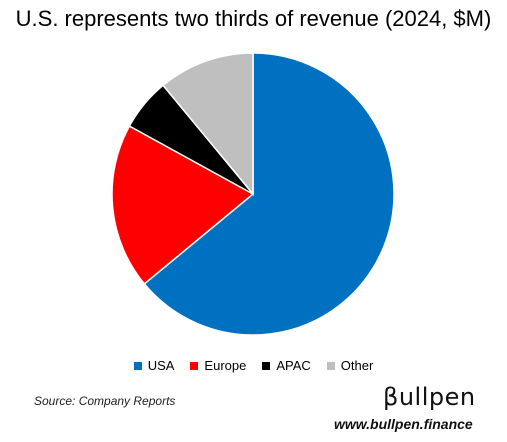  Describe the element at coordinates (266, 365) in the screenshot. I see `legend-swatch-apac` at that location.